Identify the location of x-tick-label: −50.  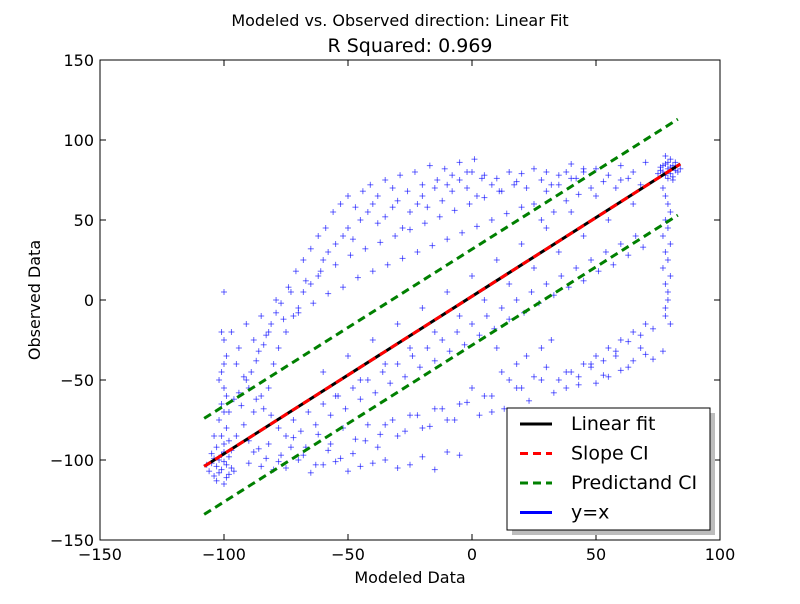
(348, 554).